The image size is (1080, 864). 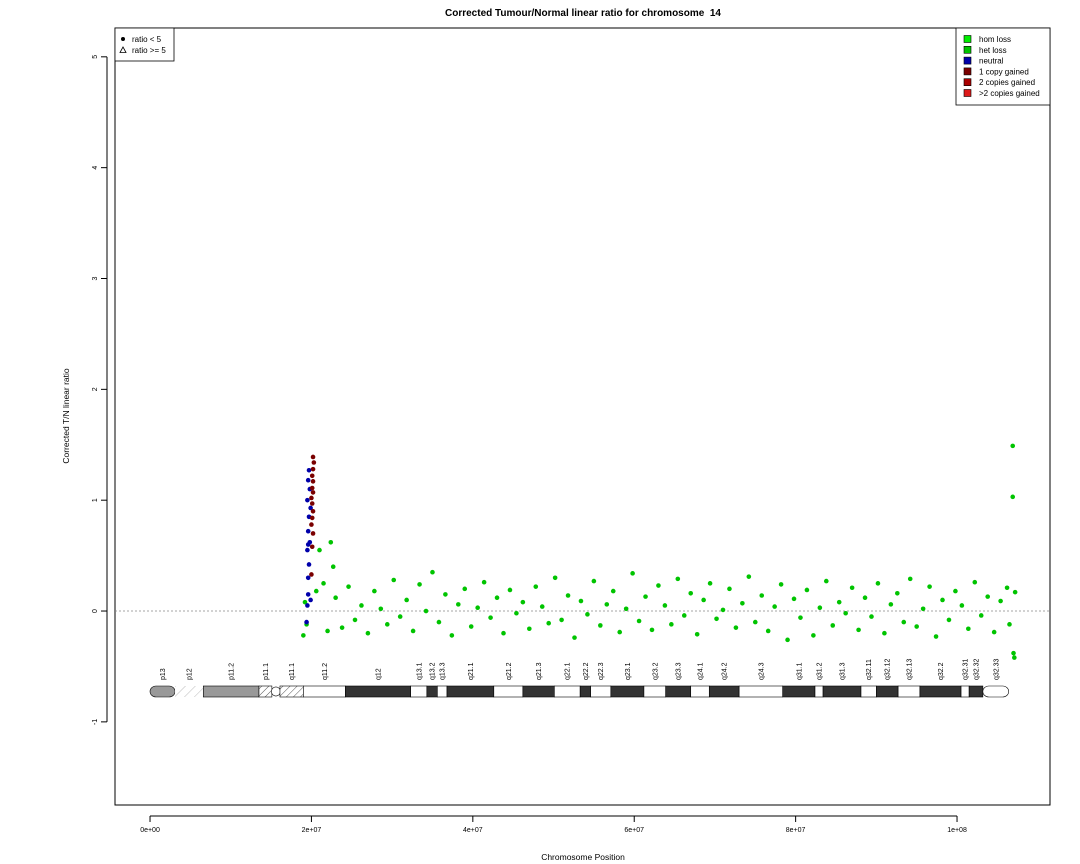 What do you see at coordinates (95, 500) in the screenshot?
I see `y-tick-label: 1` at bounding box center [95, 500].